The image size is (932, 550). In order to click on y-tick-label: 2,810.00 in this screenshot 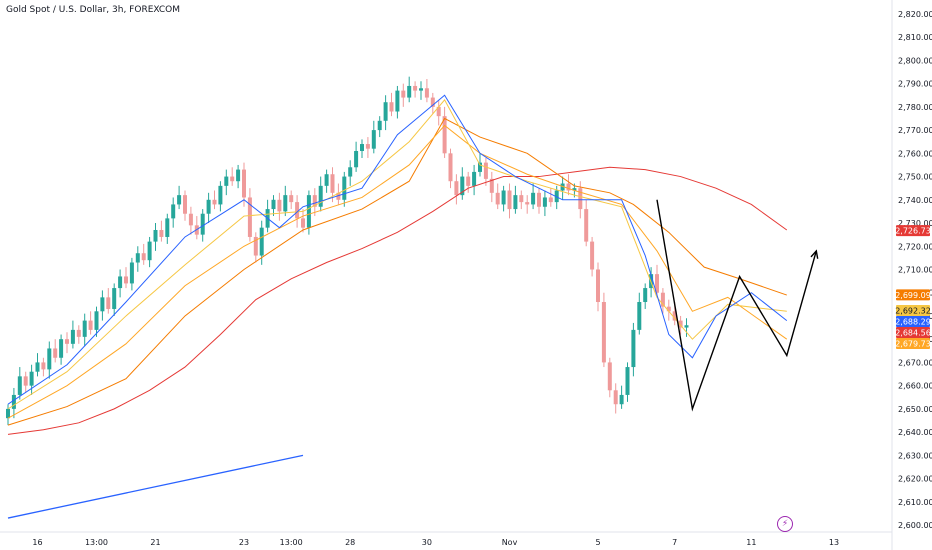, I will do `click(915, 37)`.